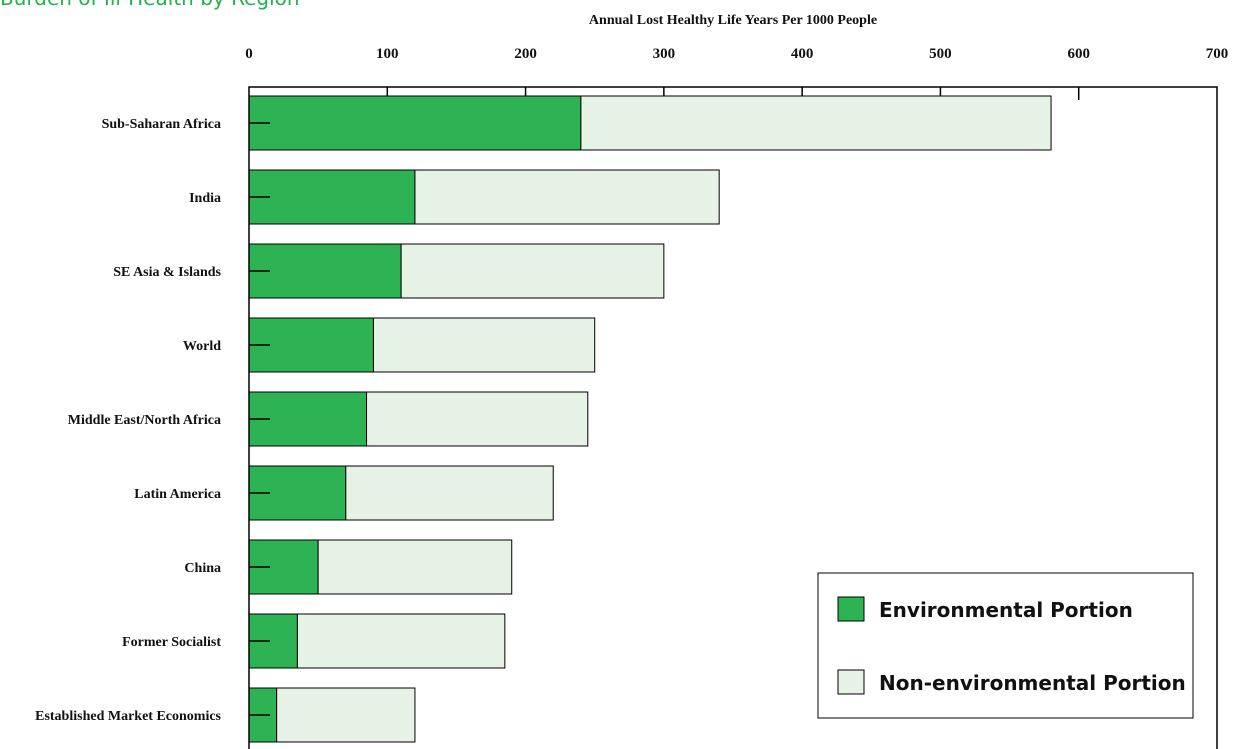 Image resolution: width=1235 pixels, height=749 pixels. What do you see at coordinates (161, 124) in the screenshot?
I see `y-tick-label: Sub-Saharan Africa` at bounding box center [161, 124].